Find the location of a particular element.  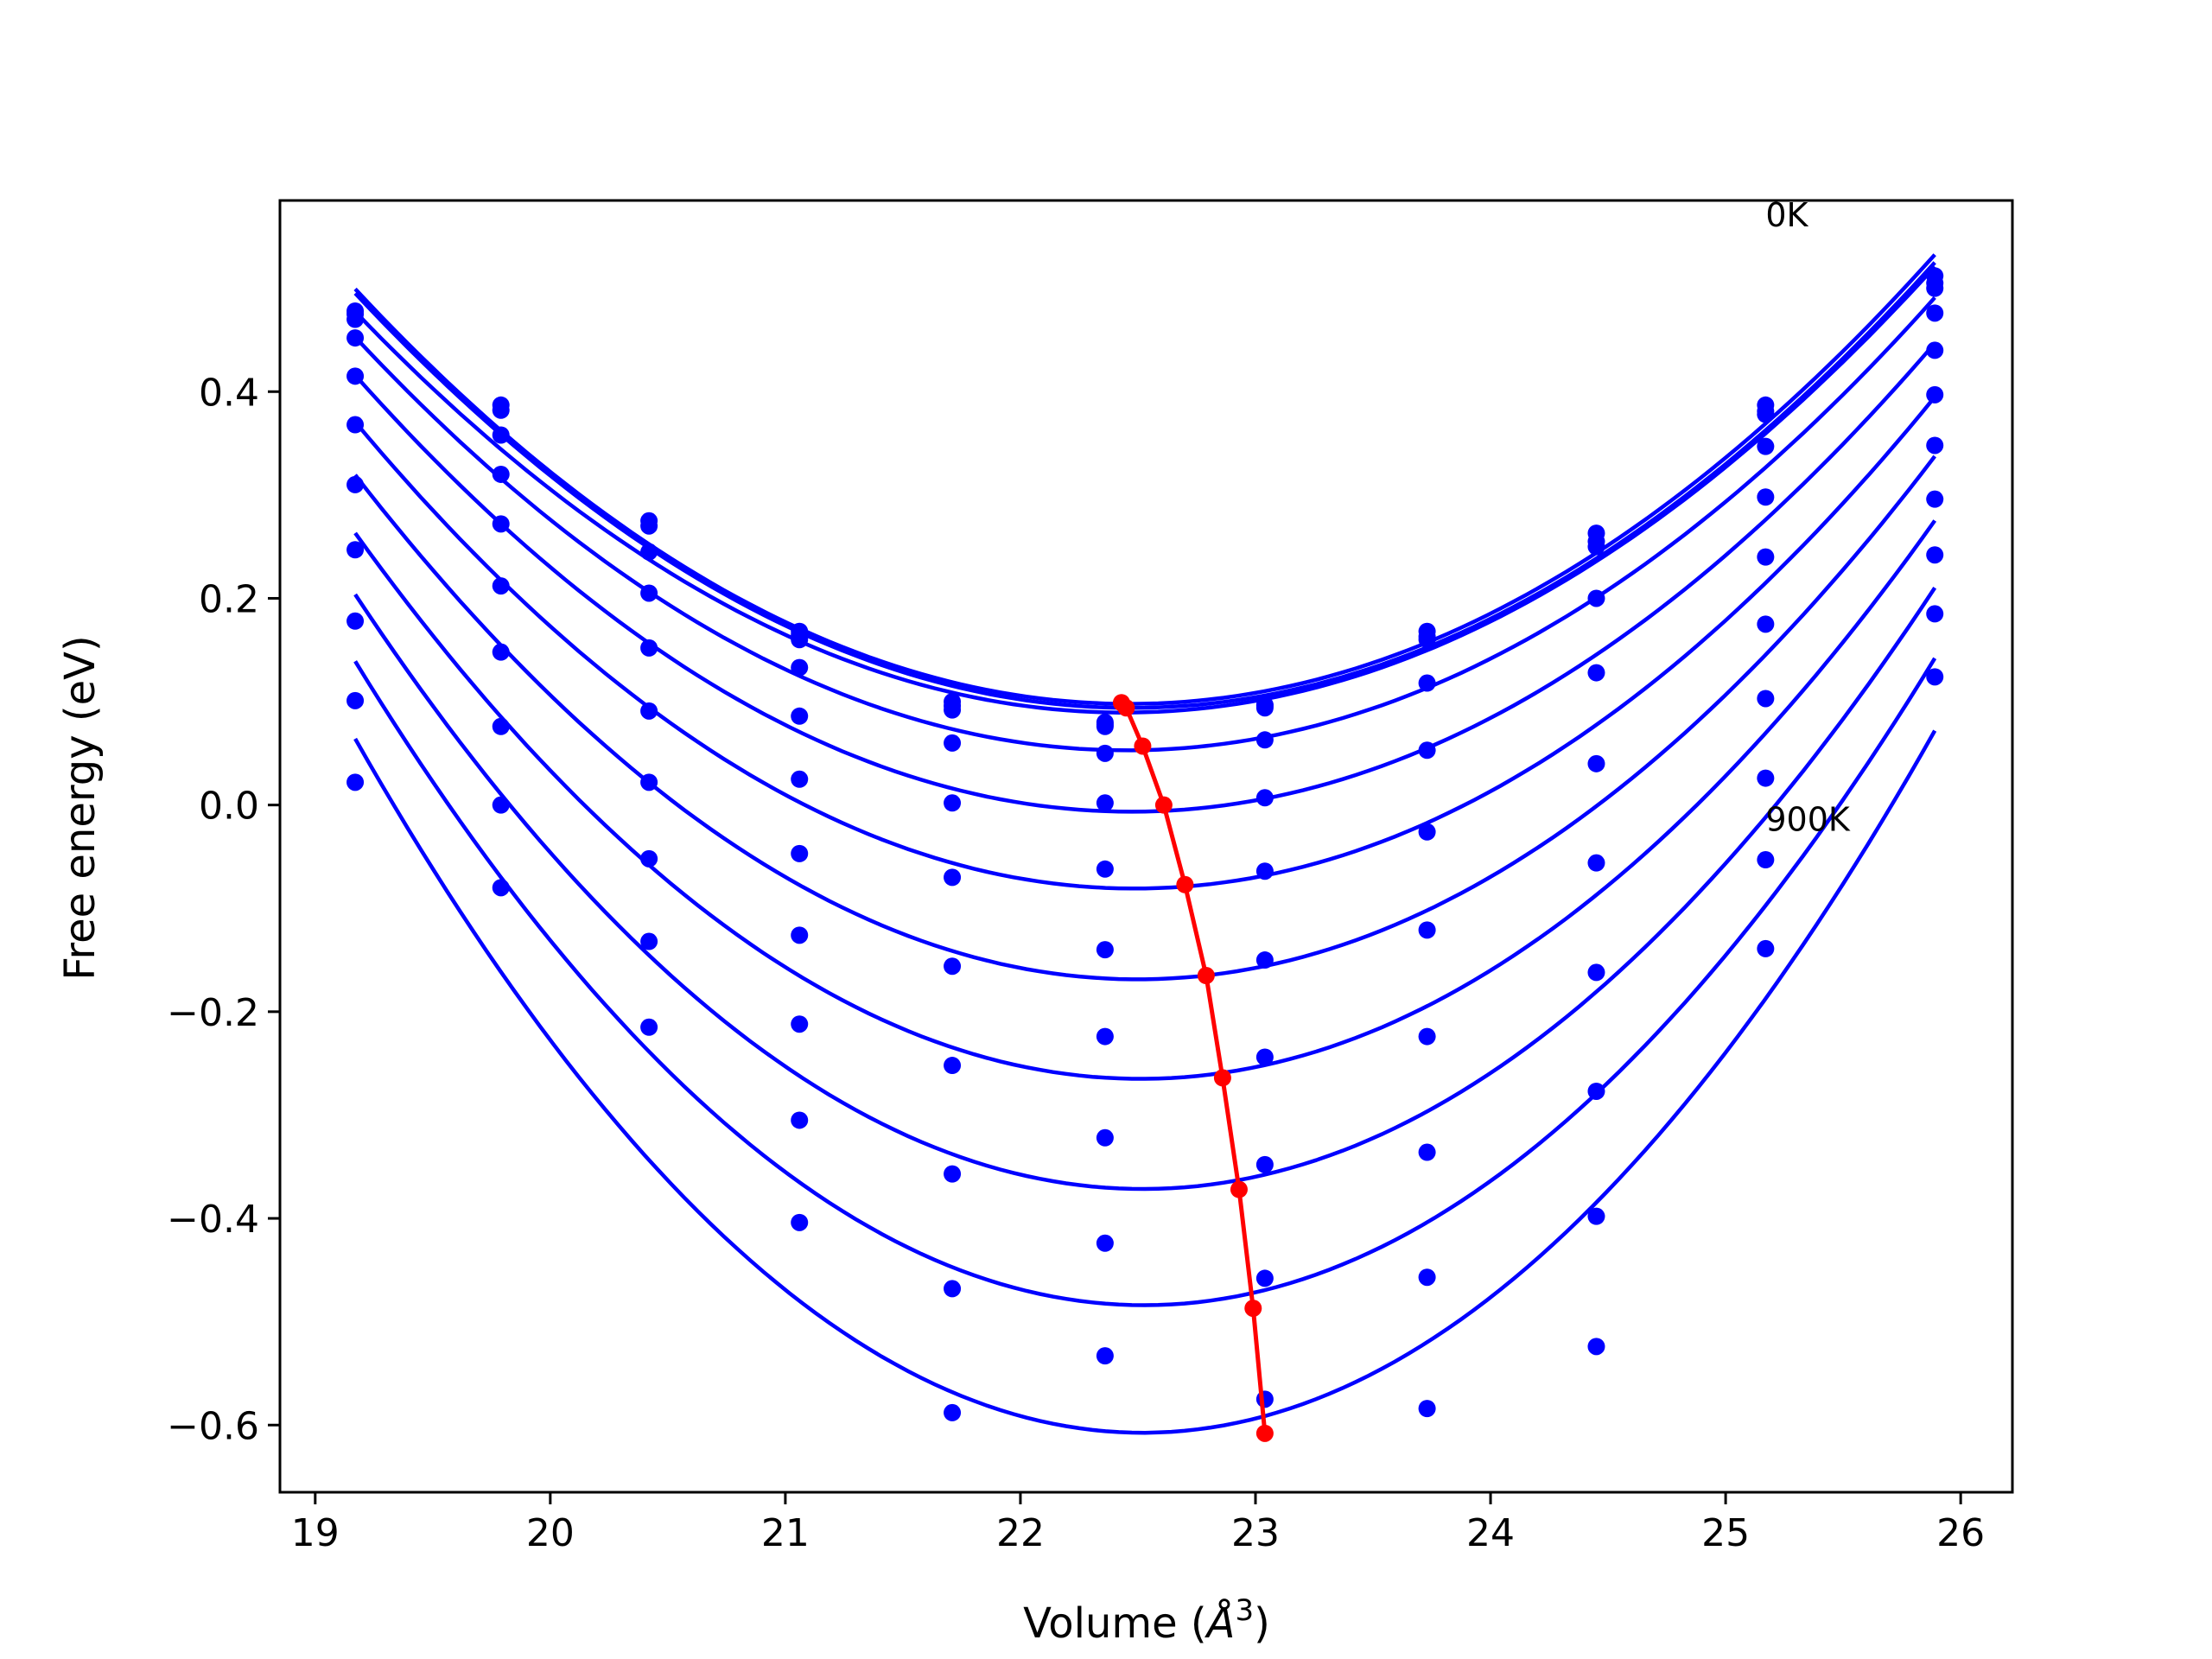

y-tick-label: 0.2 is located at coordinates (229, 599).